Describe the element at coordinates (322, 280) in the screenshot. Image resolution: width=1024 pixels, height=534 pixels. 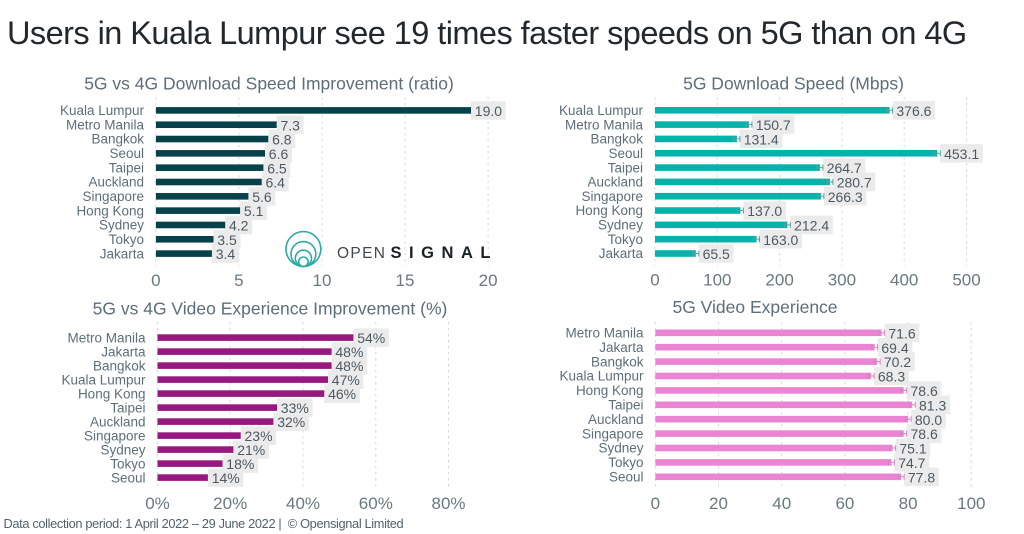
I see `svg-text: 10` at that location.